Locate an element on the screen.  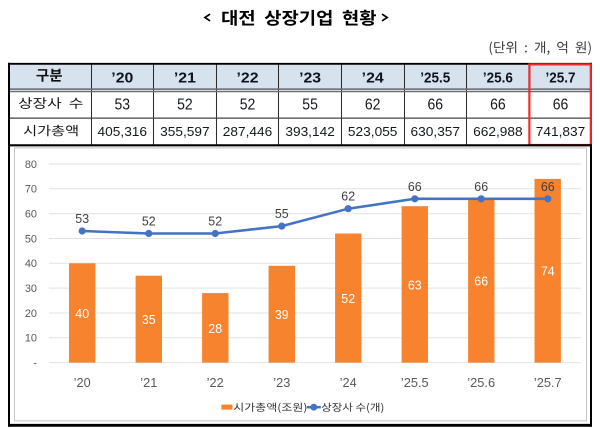
svg-text: 523,055 is located at coordinates (373, 131).